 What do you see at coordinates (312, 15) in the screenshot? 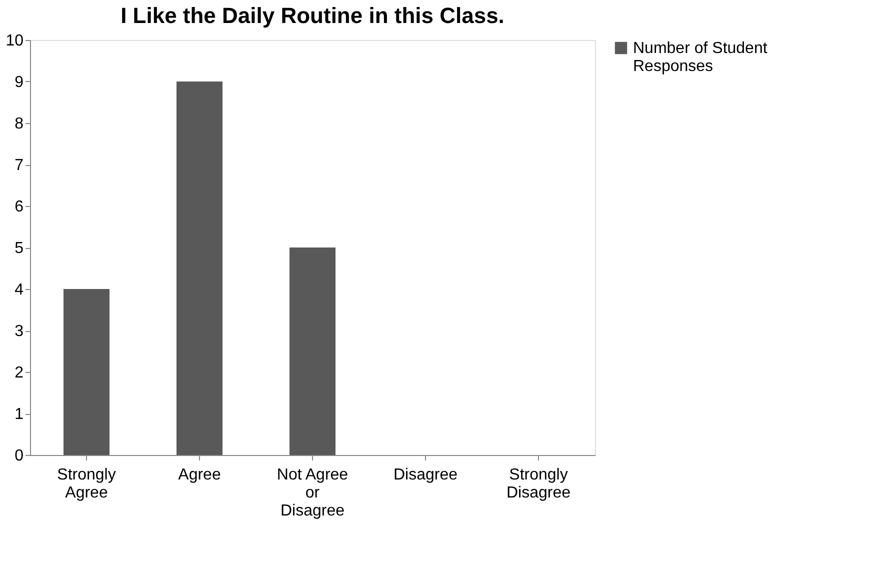
I see `chart-title: I Like the Daily Routine in this Class.` at bounding box center [312, 15].